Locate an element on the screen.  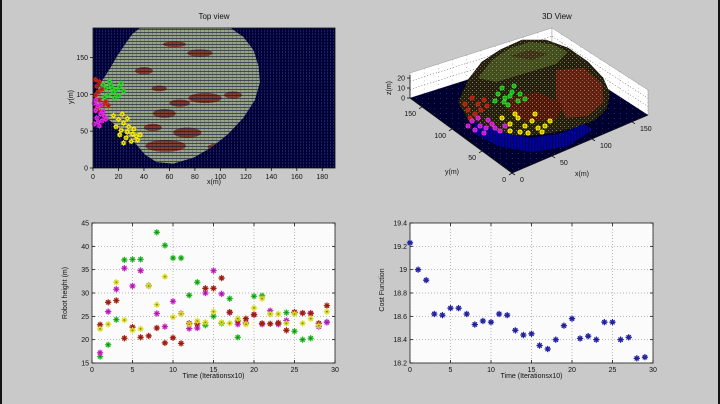
svg-text: 45 is located at coordinates (85, 224).